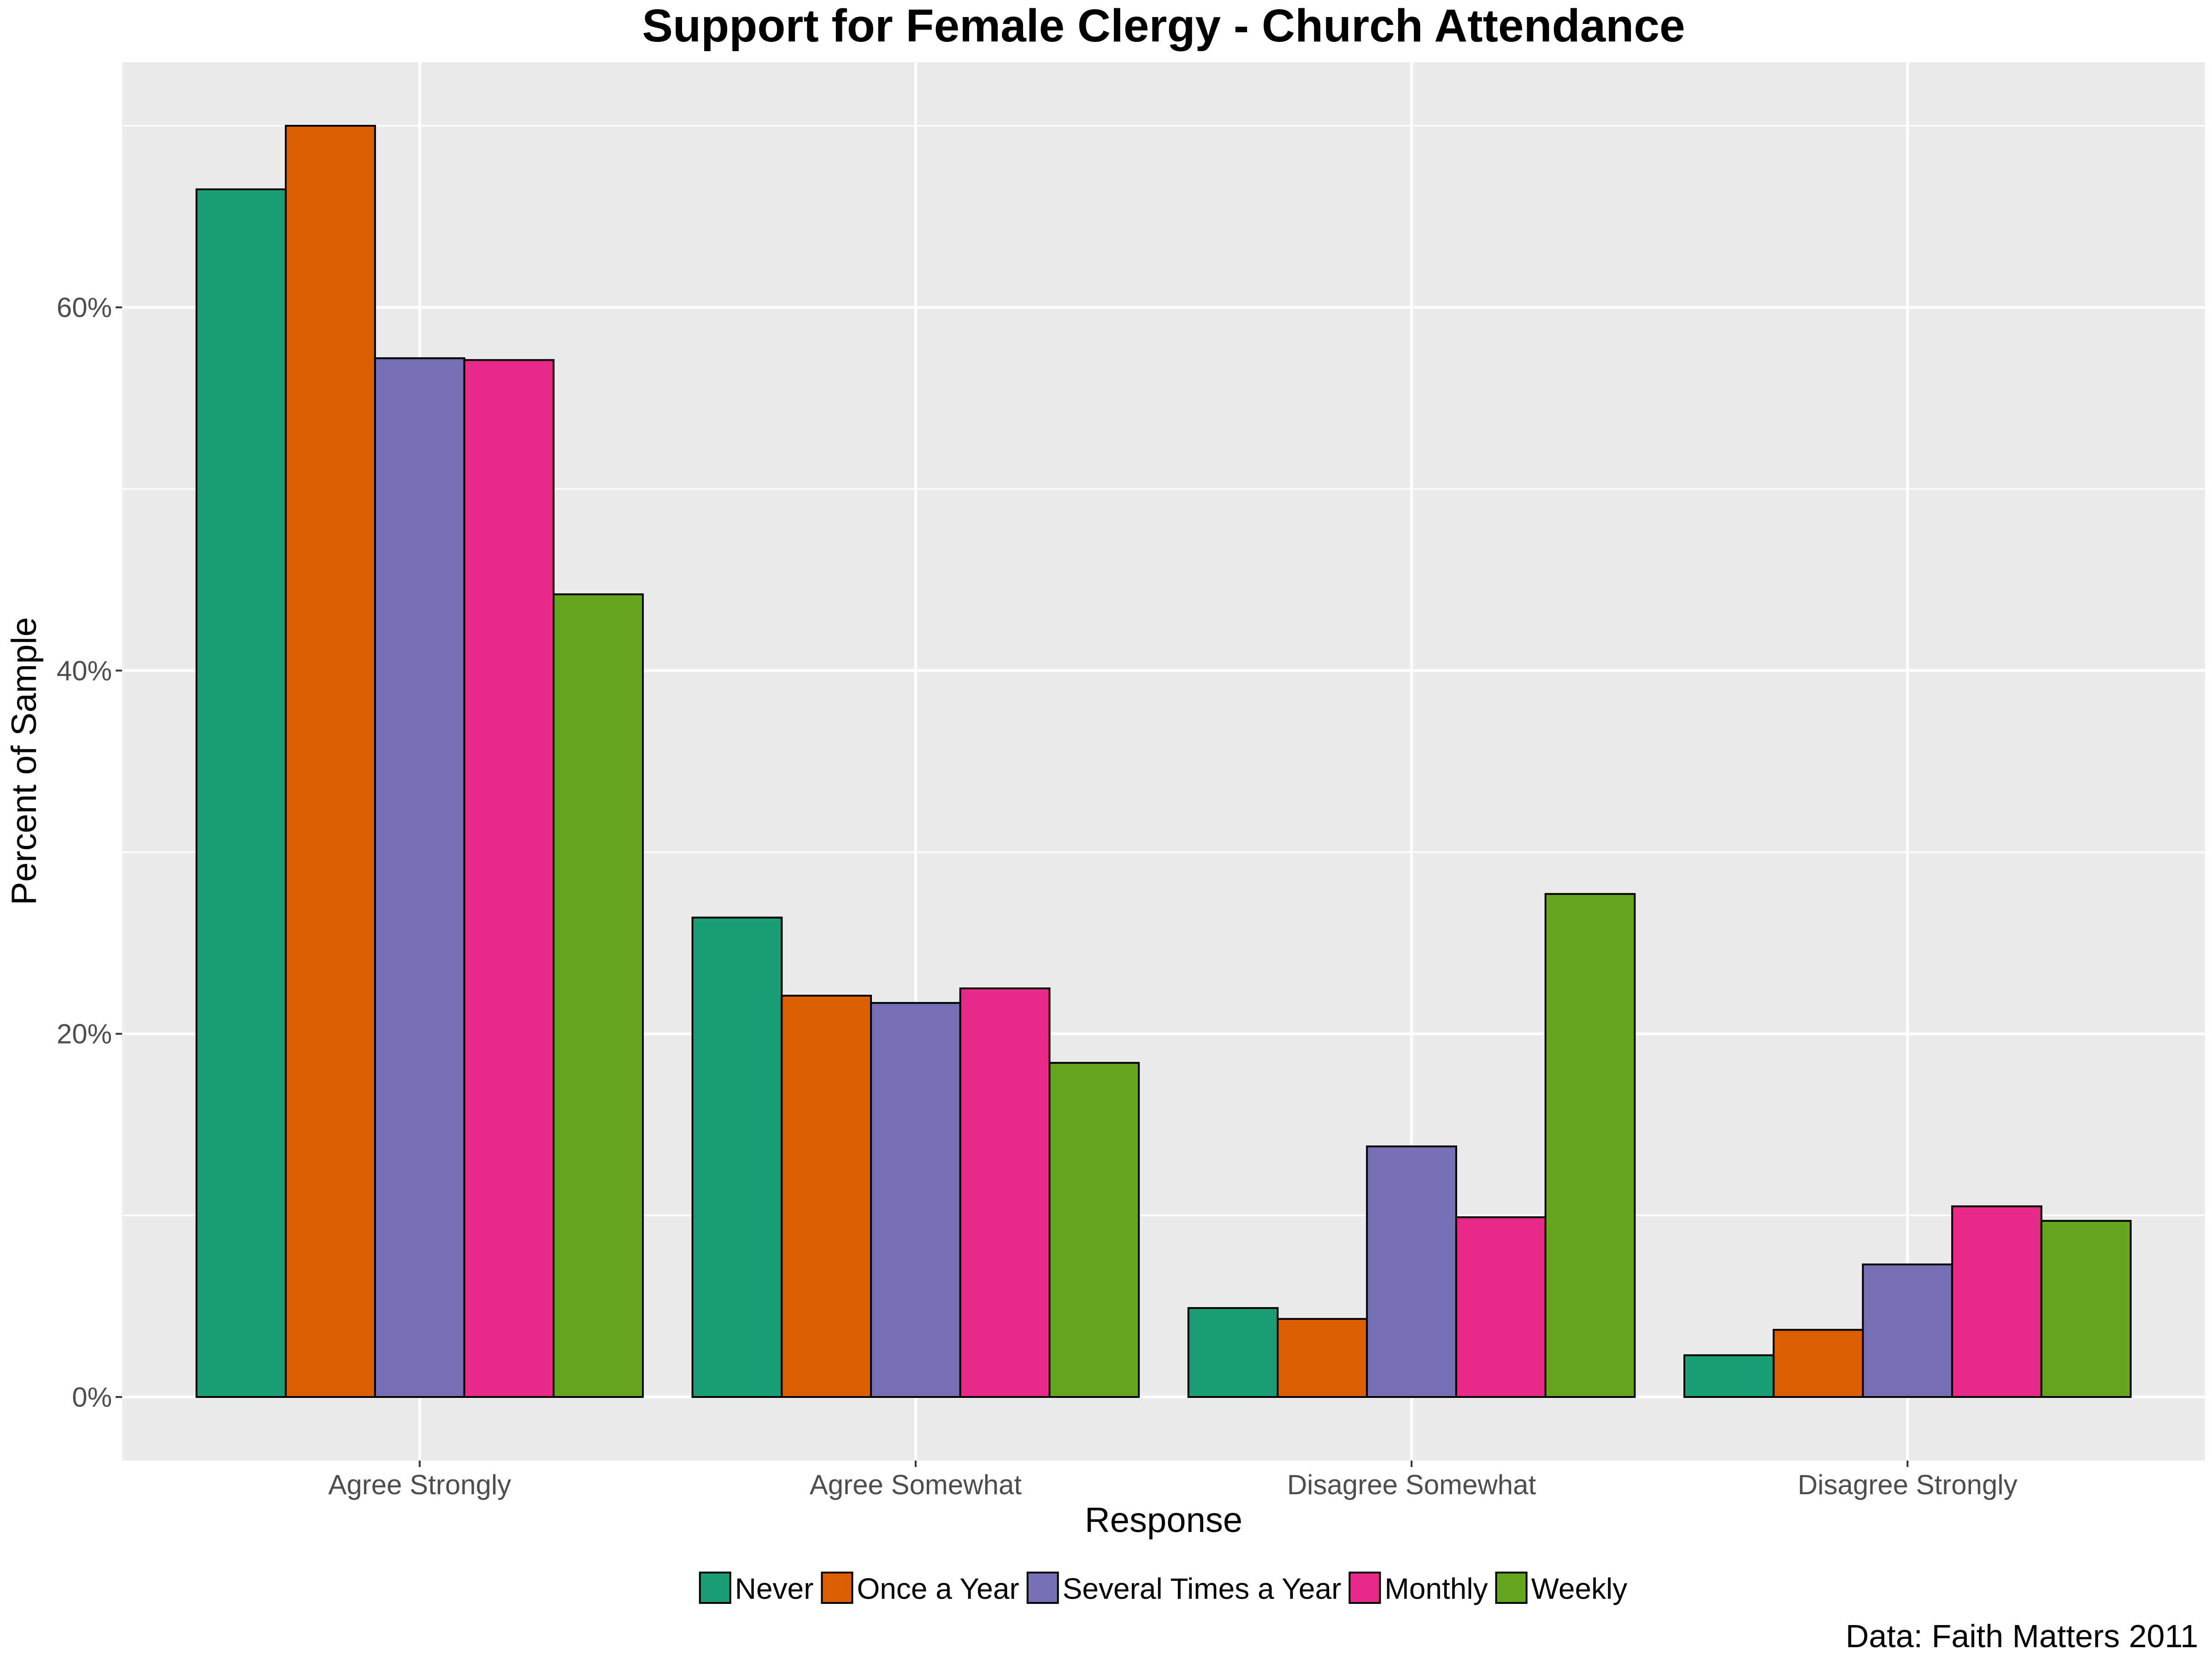 The image size is (2212, 1661). Describe the element at coordinates (89, 852) in the screenshot. I see `y-axis: 0% 20% 40% 60%` at that location.